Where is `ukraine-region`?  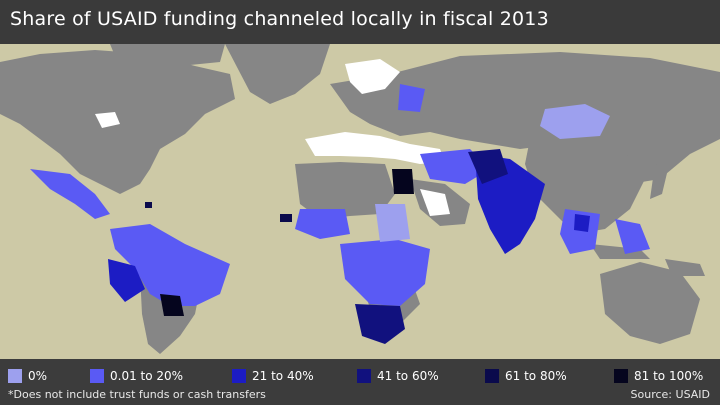
ukraine-region is located at coordinates (411, 98).